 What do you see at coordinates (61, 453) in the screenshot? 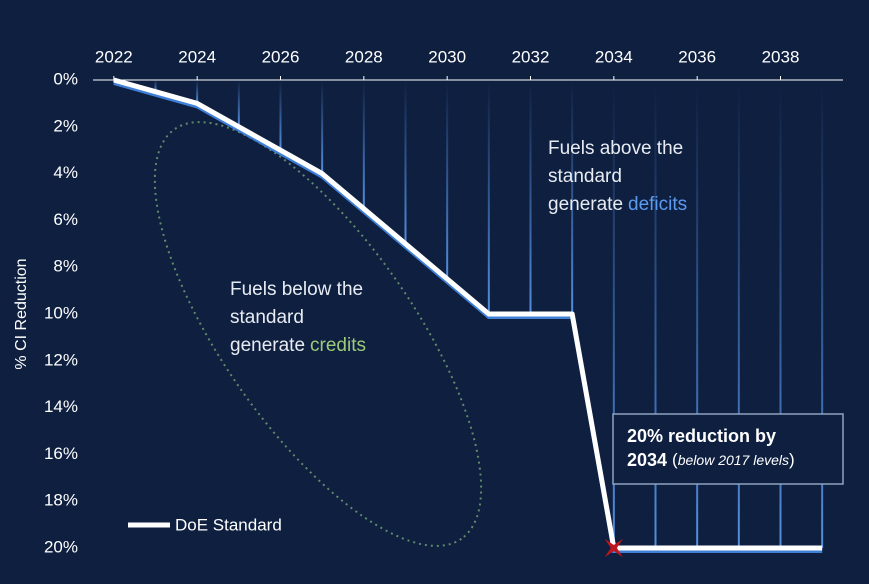
I see `y-tick-label: 16%` at bounding box center [61, 453].